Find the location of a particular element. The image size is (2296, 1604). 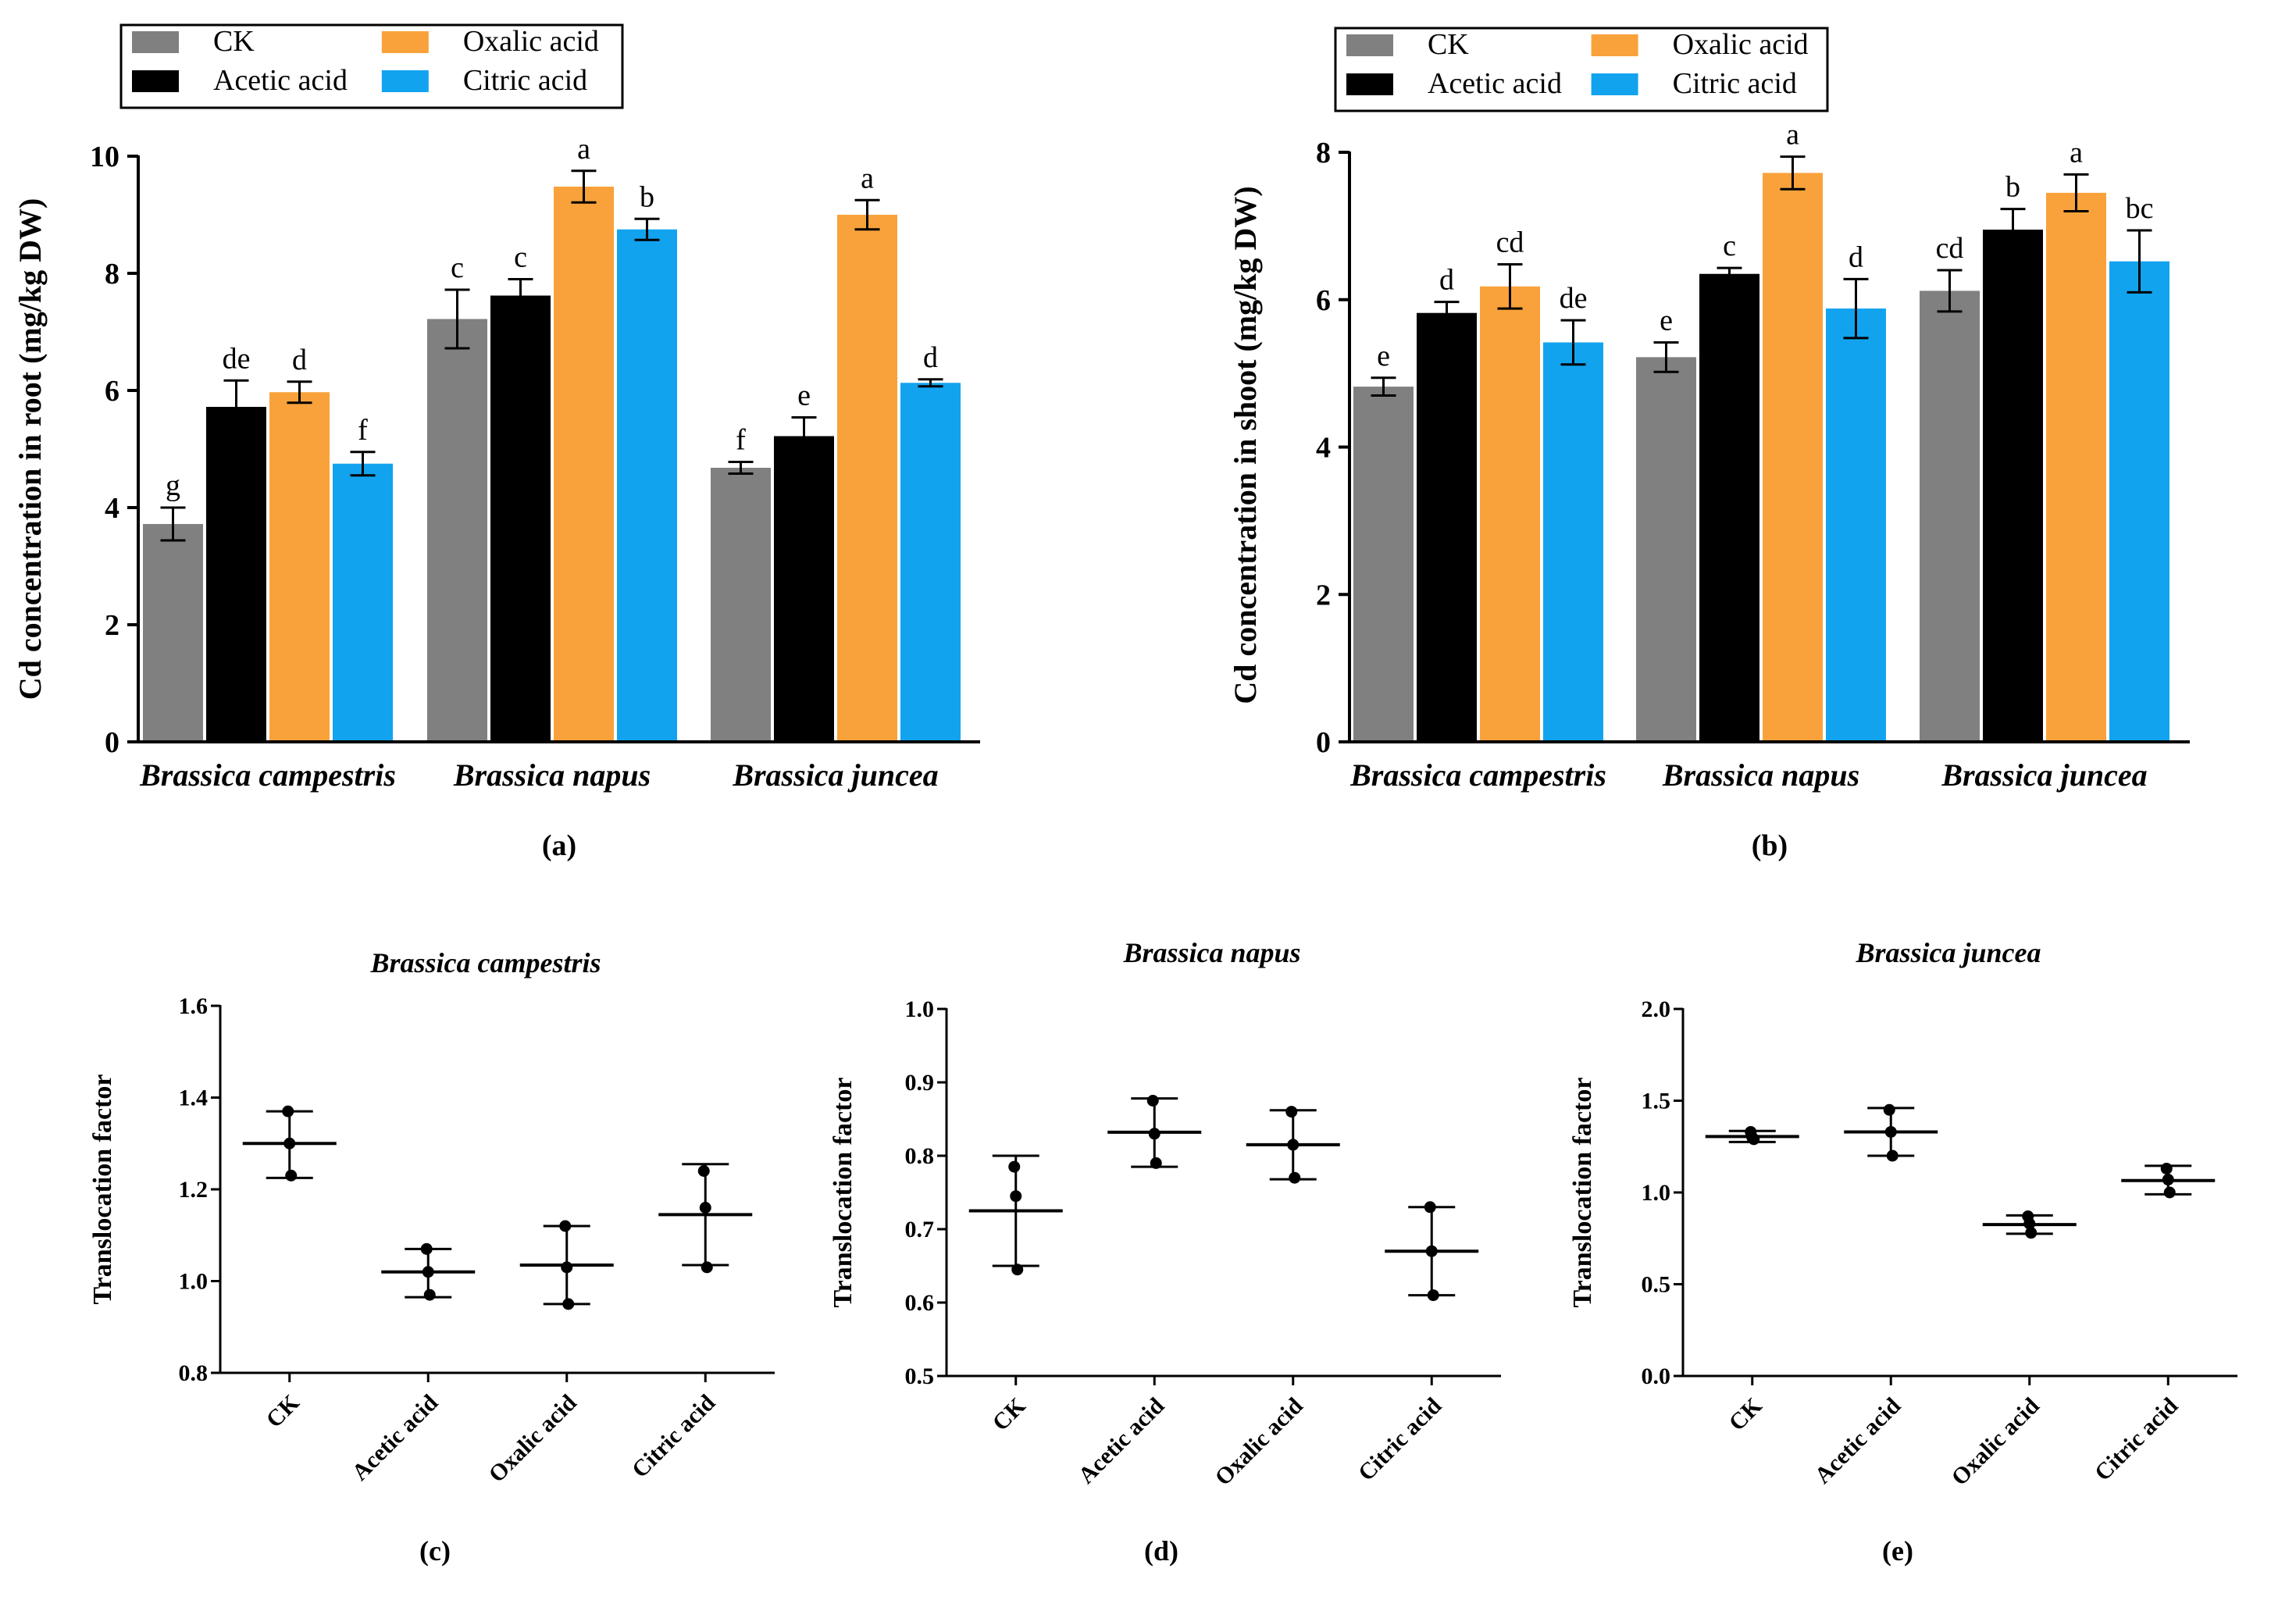

y-tick-label: 1.4 is located at coordinates (194, 1098).